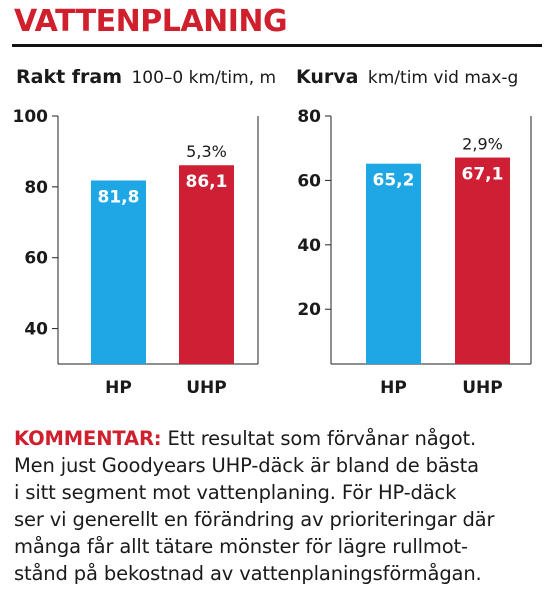 This screenshot has height=594, width=548. Describe the element at coordinates (206, 151) in the screenshot. I see `bar-annotation: 5,3%` at that location.